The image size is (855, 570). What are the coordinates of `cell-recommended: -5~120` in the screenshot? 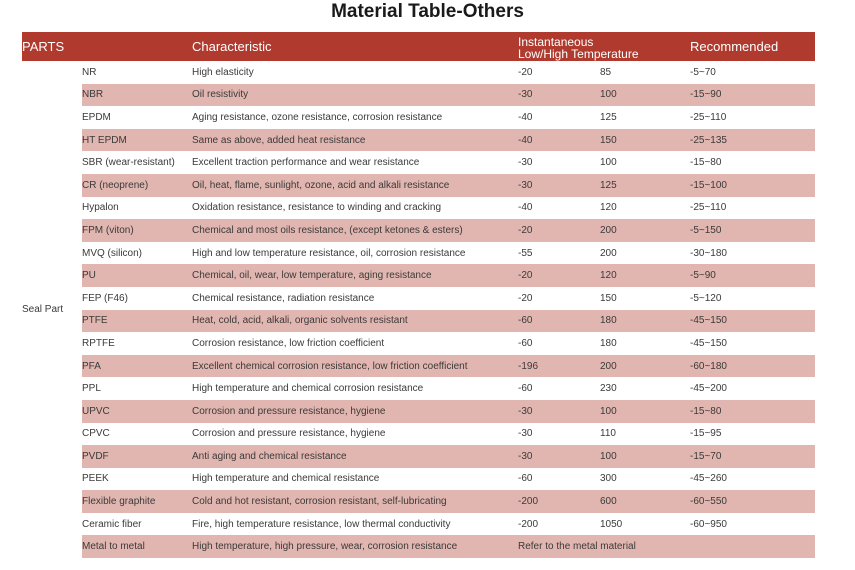 It's located at (706, 298).